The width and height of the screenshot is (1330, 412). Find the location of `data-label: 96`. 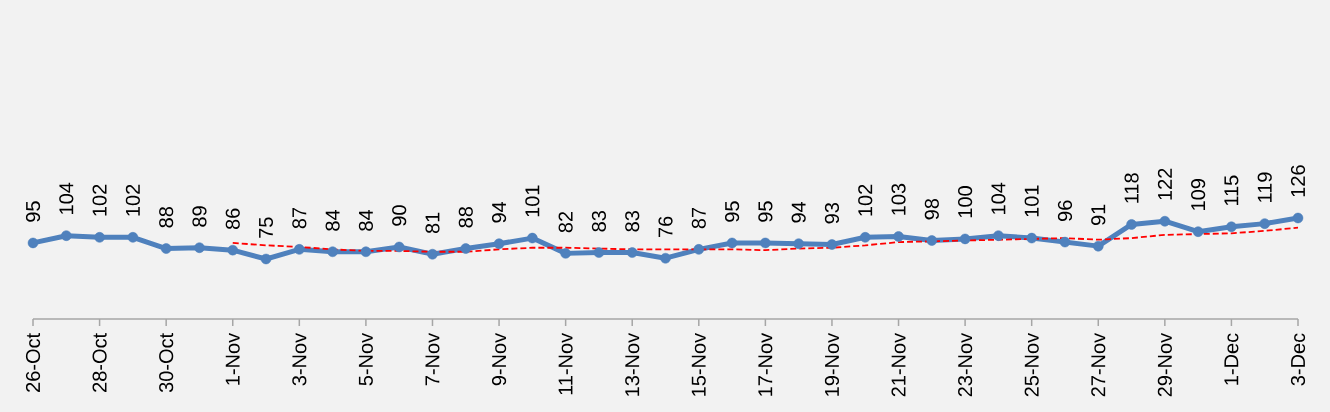

data-label: 96 is located at coordinates (1065, 210).